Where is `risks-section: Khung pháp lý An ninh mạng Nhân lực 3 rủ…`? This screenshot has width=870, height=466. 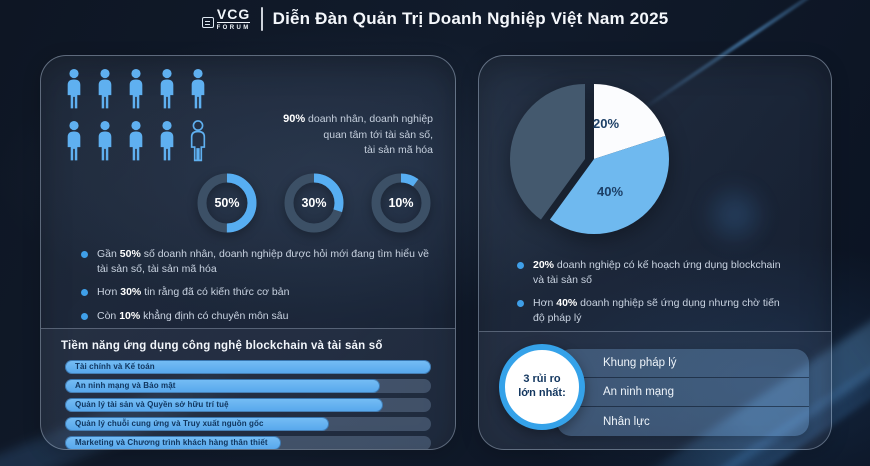 risks-section: Khung pháp lý An ninh mạng Nhân lực 3 rủ… is located at coordinates (655, 390).